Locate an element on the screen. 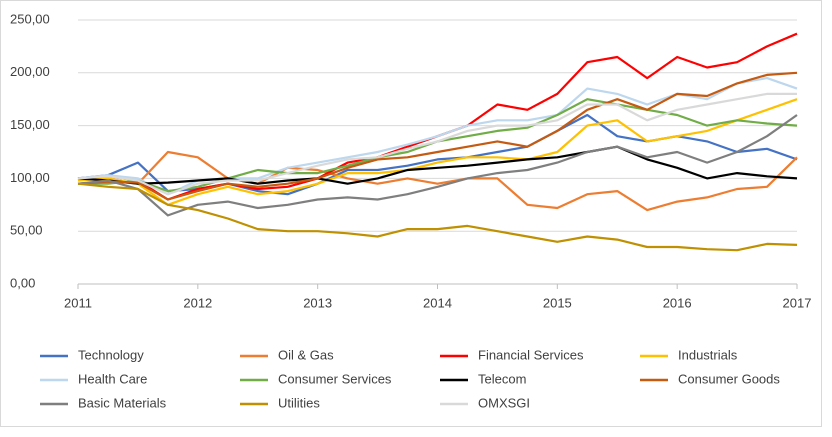 The height and width of the screenshot is (437, 832). legend-label: Consumer Services is located at coordinates (335, 378).